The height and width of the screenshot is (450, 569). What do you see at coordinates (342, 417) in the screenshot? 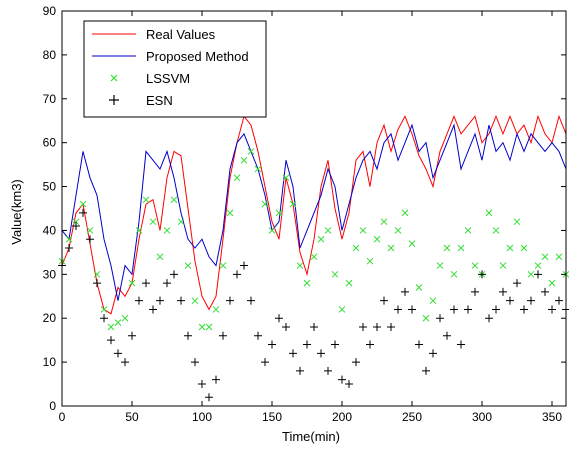
I see `x-tick-label: 200` at bounding box center [342, 417].